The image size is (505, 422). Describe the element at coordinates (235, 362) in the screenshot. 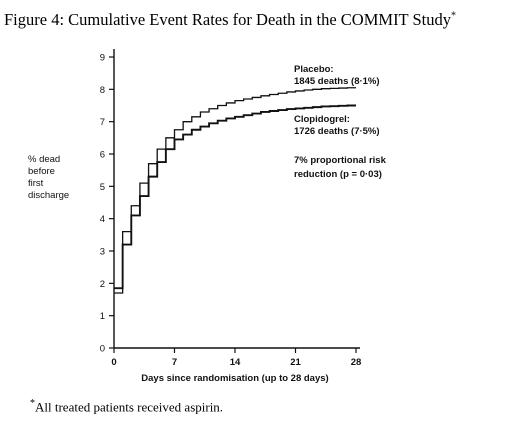

I see `x-tick-label: 14` at that location.